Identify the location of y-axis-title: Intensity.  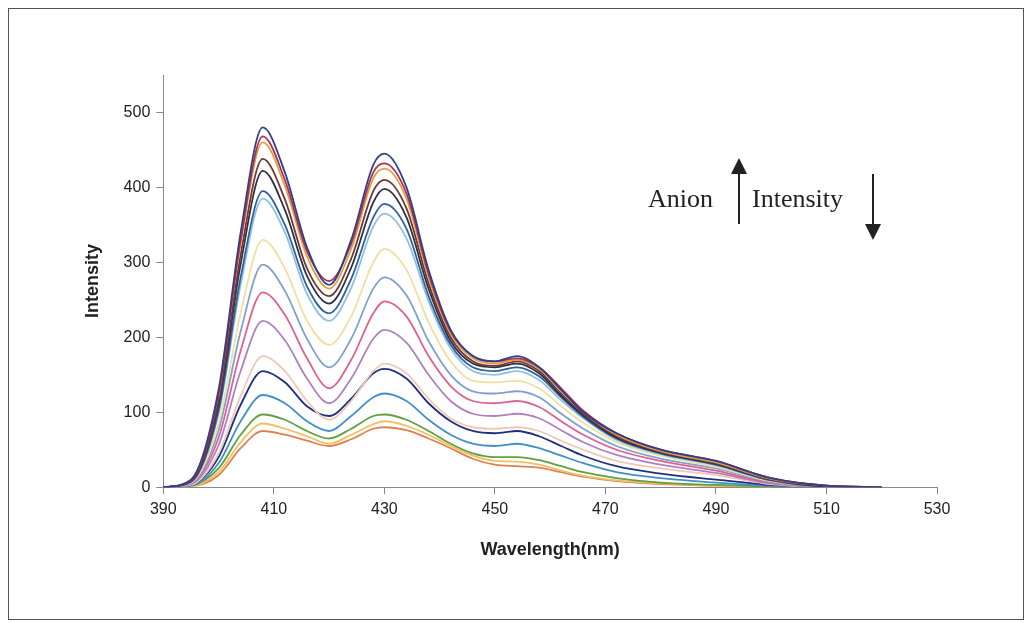
(91, 281).